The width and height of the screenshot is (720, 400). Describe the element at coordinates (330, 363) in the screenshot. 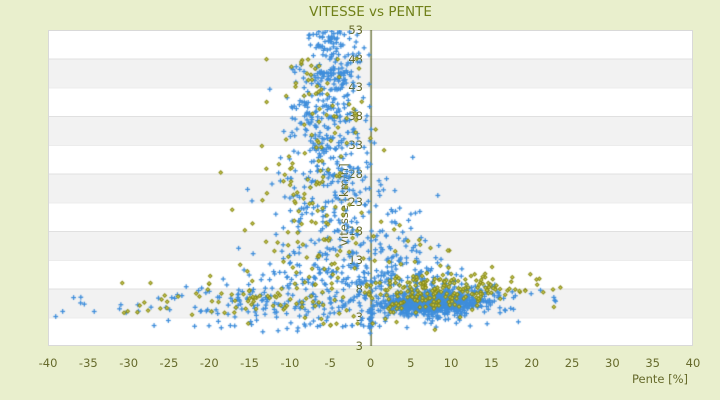

I see `x-tick-label: -5` at that location.